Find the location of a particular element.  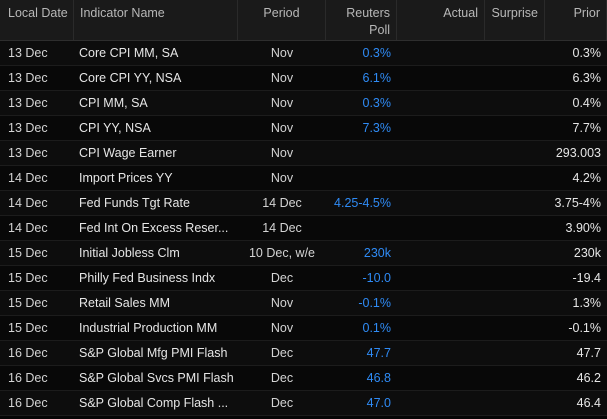

cell-indicator-name: Core CPI YY, NSA is located at coordinates (156, 78).